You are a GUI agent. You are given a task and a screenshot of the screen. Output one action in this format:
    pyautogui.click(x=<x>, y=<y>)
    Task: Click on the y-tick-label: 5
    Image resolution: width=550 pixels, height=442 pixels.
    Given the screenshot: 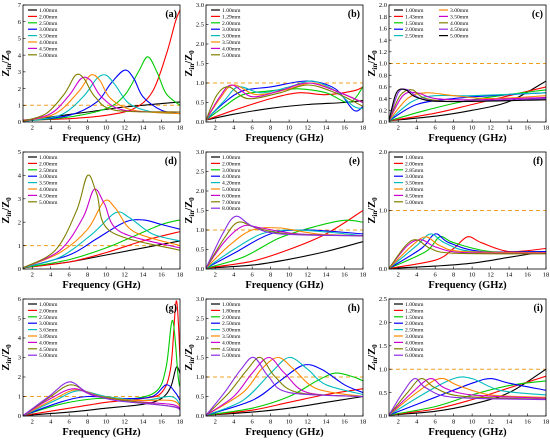 What is the action you would take?
    pyautogui.click(x=19, y=319)
    